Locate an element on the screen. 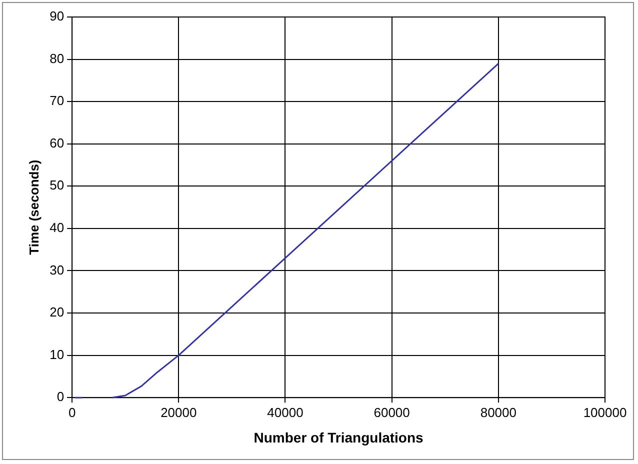 The width and height of the screenshot is (638, 464). x-tick-label: 20000 is located at coordinates (178, 412).